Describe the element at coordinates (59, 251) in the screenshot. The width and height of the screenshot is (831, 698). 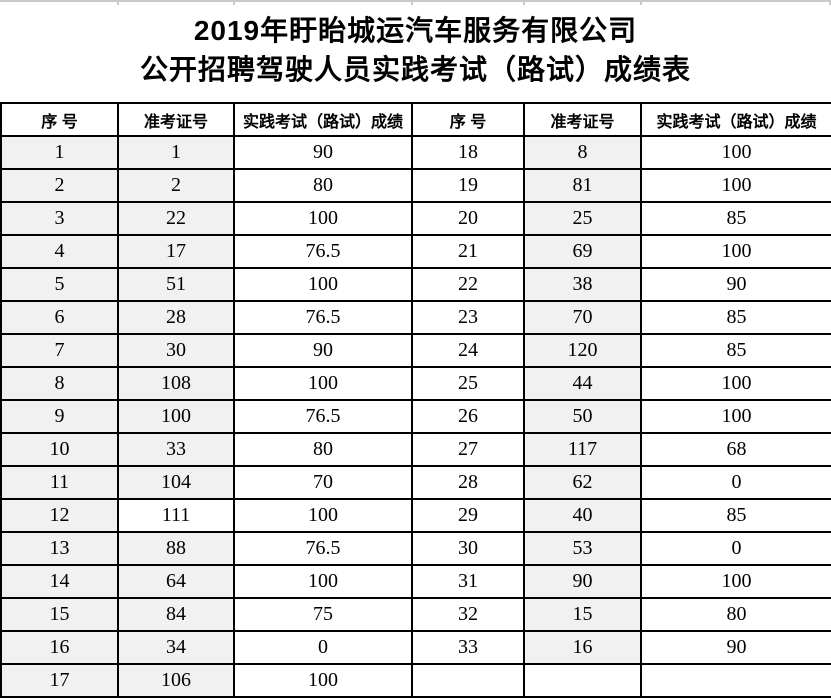
I see `table-cell-serial-left: 4` at that location.